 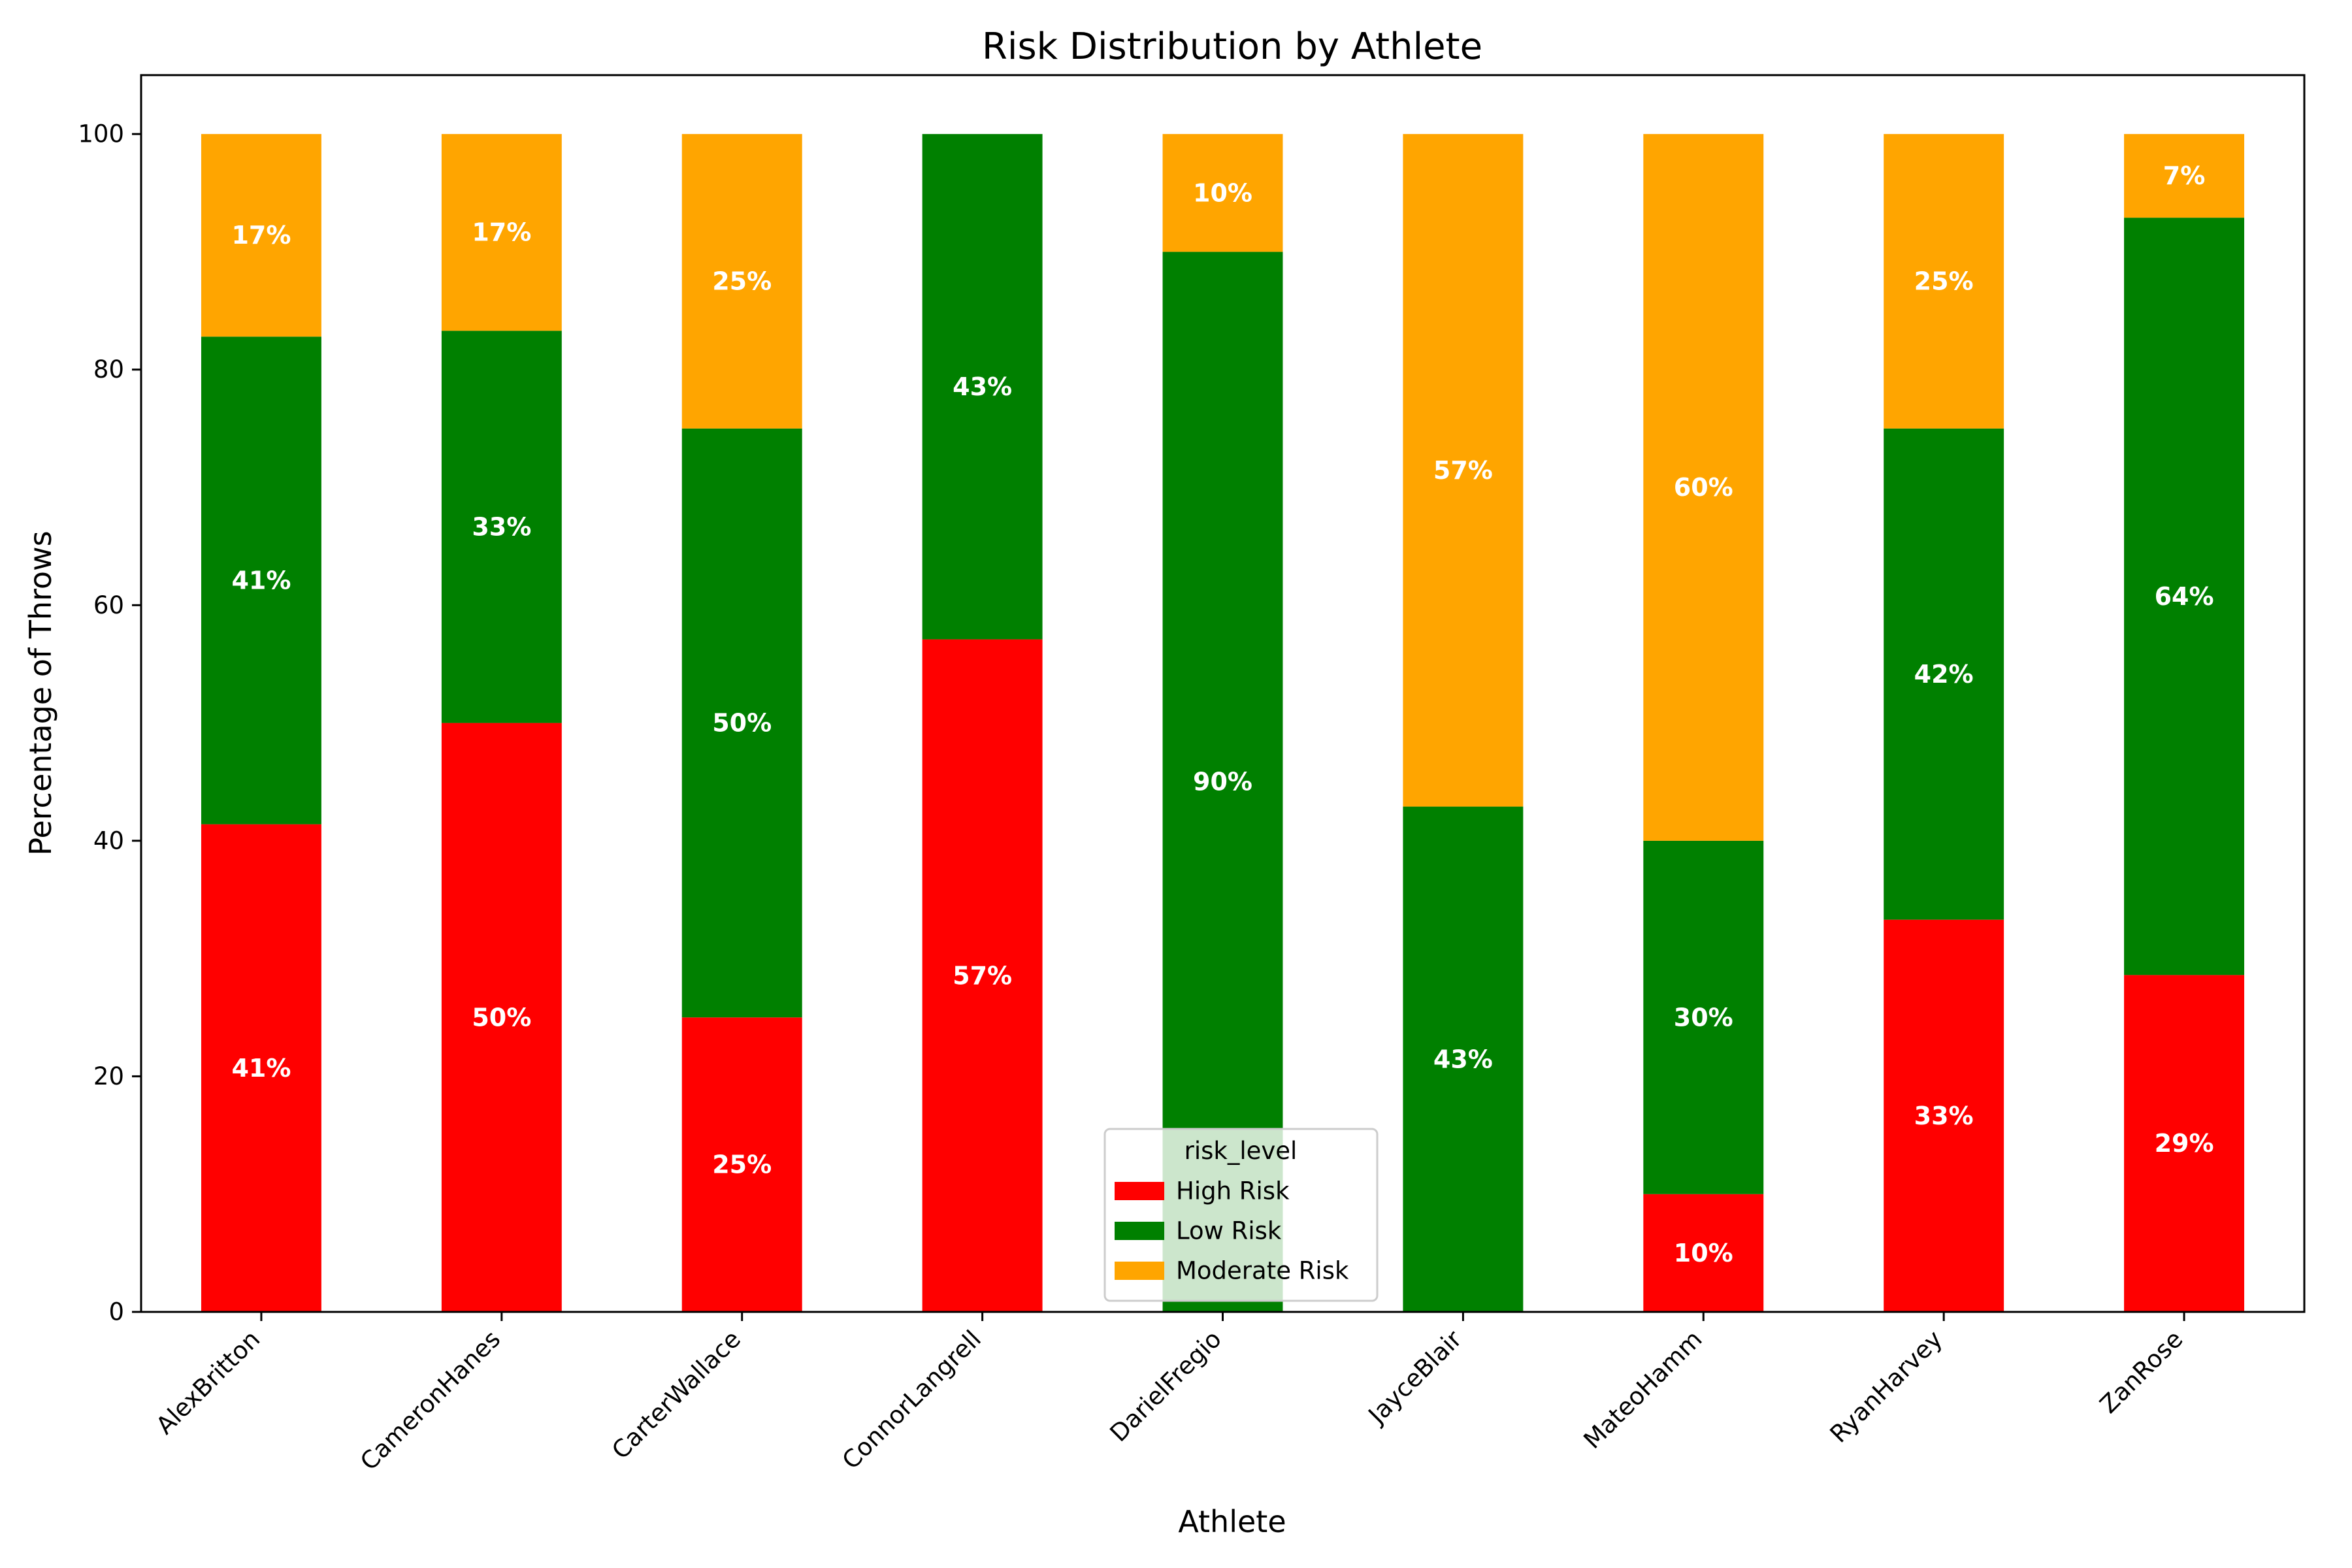 What do you see at coordinates (108, 369) in the screenshot?
I see `y-tick-label: 80` at bounding box center [108, 369].